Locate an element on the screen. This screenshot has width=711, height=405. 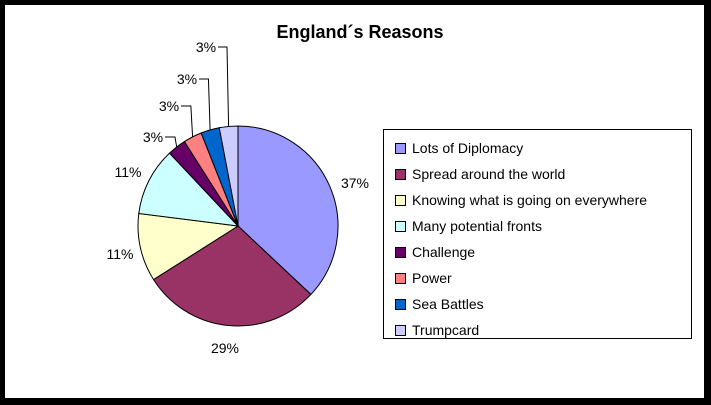
pie-slice-knowing-what-is-going-on-everywhere is located at coordinates (188, 246).